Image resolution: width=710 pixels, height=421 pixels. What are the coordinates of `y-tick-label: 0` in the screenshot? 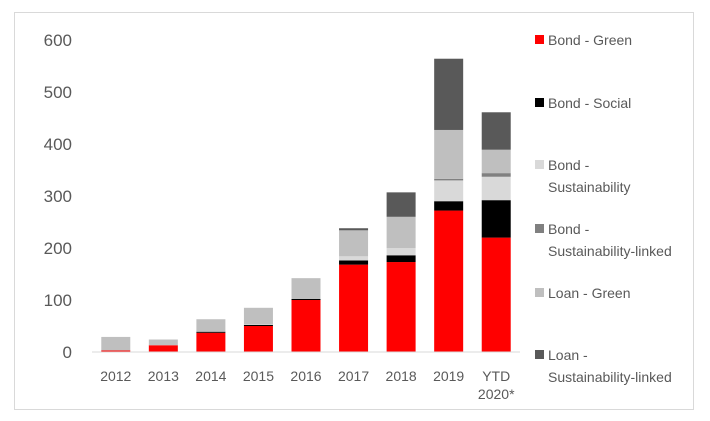 It's located at (67, 352).